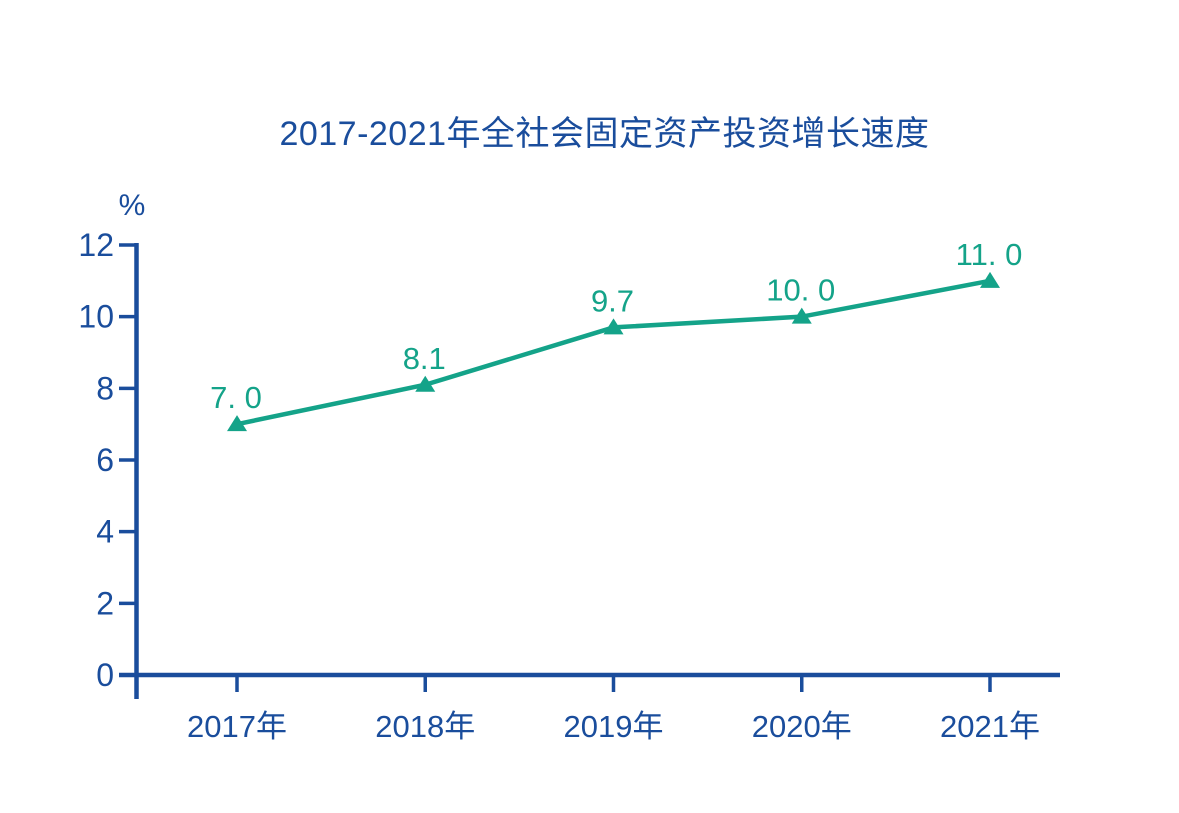 This screenshot has width=1179, height=813. Describe the element at coordinates (614, 726) in the screenshot. I see `x-tick-label: 2019年` at that location.